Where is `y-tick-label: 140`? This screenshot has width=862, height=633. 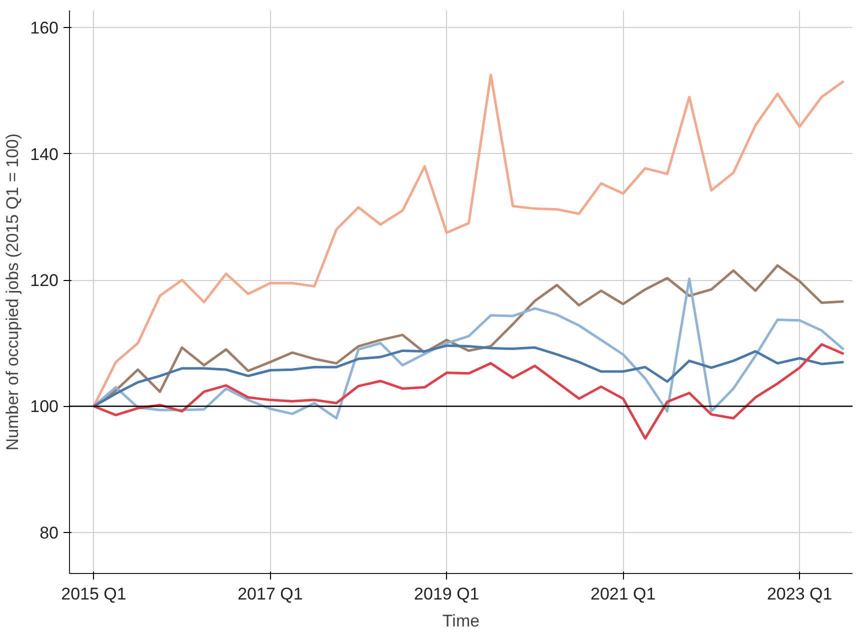
y-tick-label: 140 is located at coordinates (44, 154).